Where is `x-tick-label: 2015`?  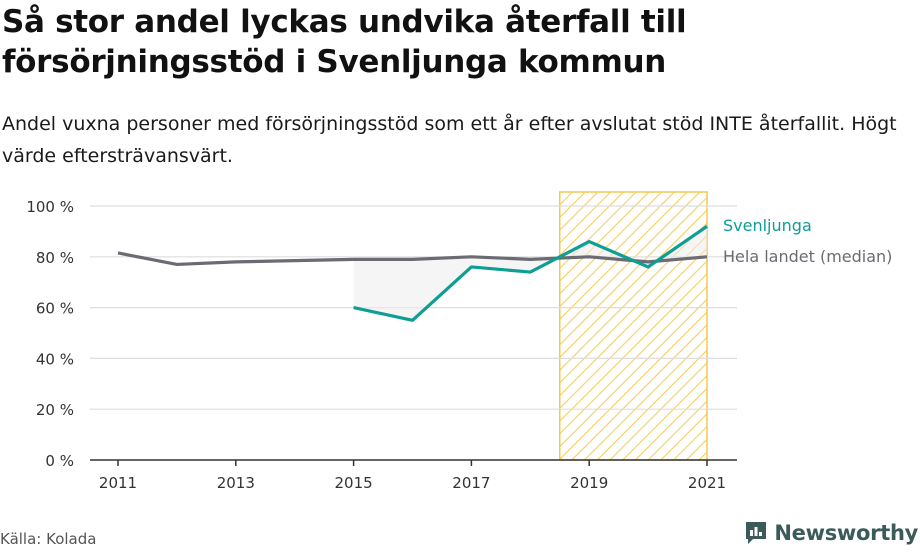 x-tick-label: 2015 is located at coordinates (354, 483).